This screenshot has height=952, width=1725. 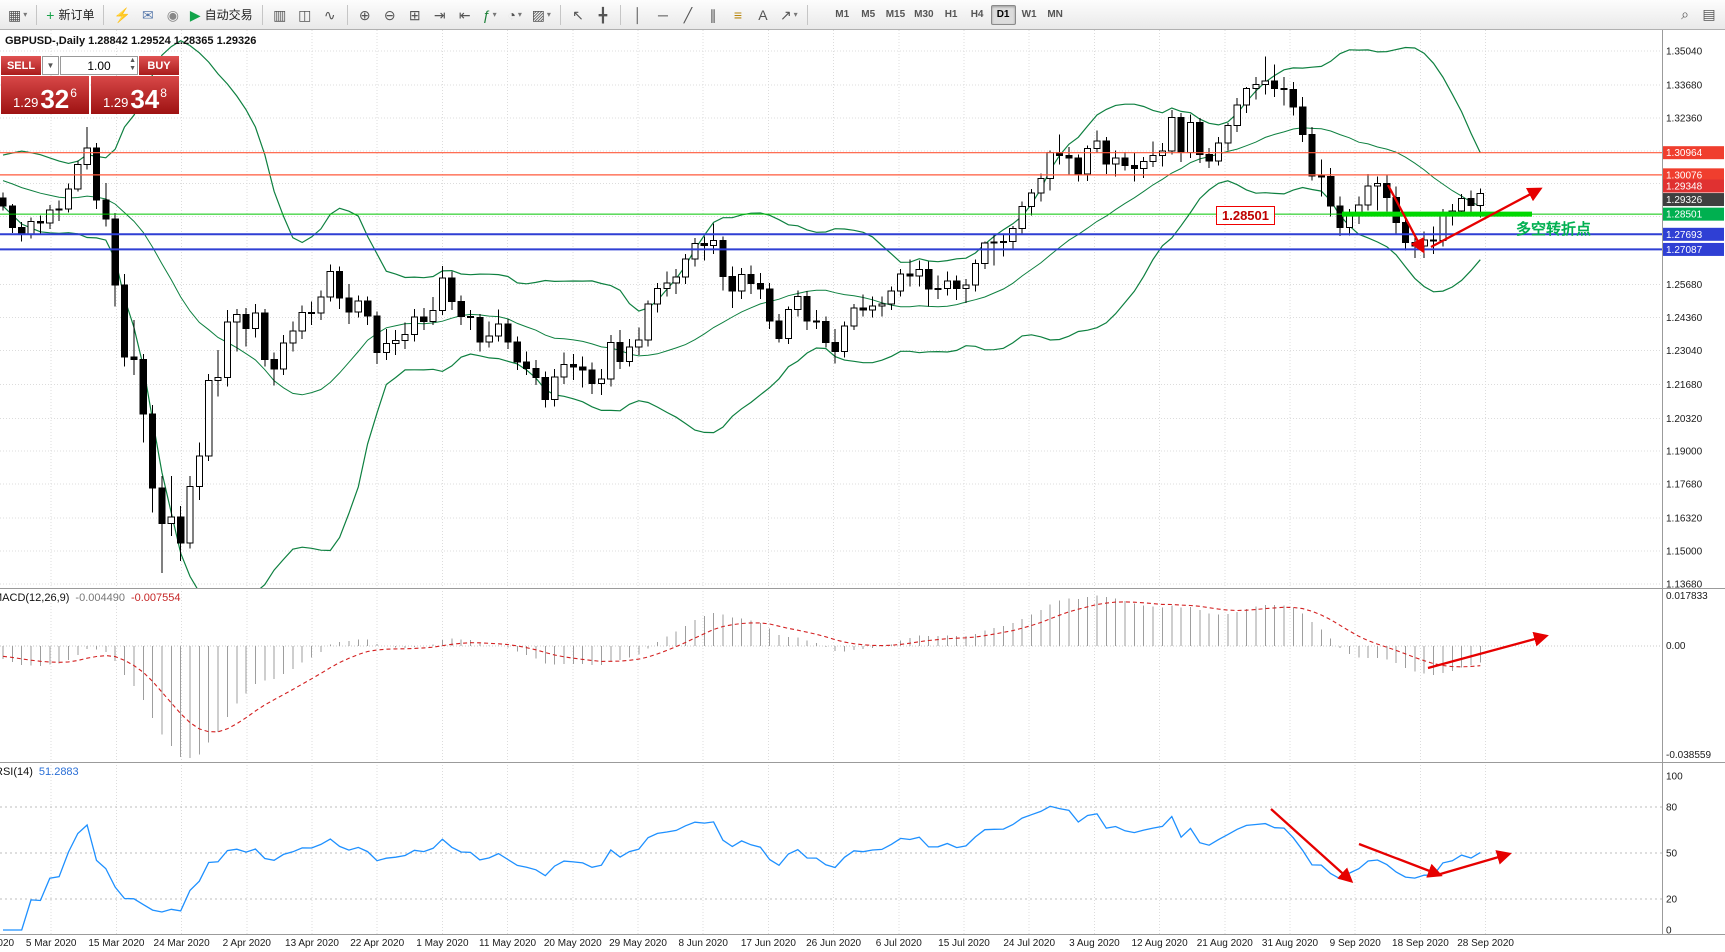 I want to click on chart-shift-icon: ⇤, so click(x=465, y=15).